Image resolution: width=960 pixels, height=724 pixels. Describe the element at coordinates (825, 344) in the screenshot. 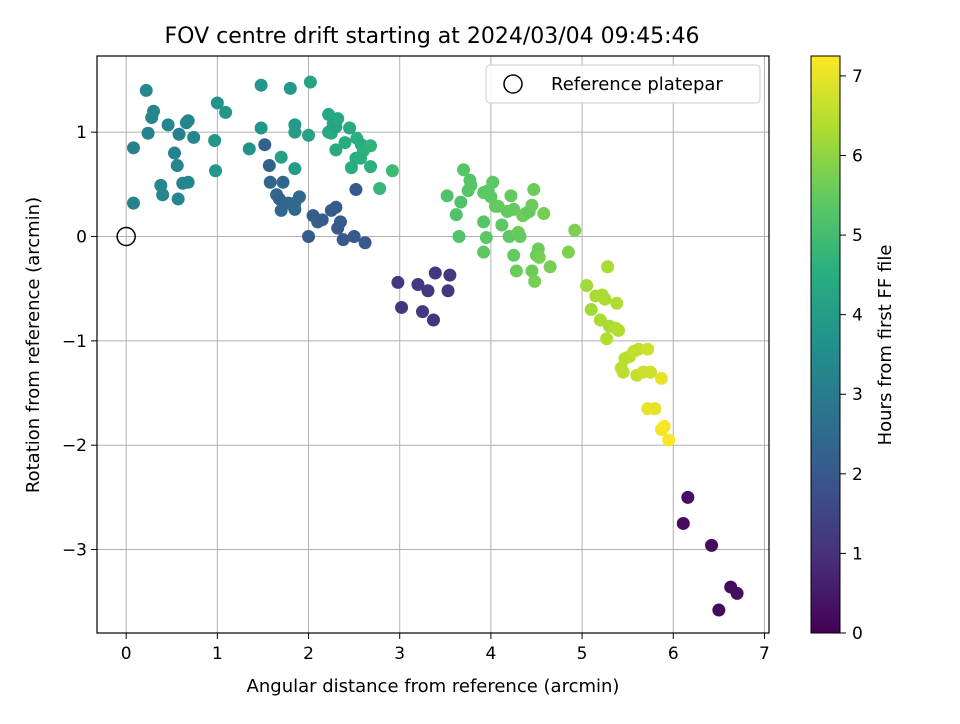

I see `colorbar` at that location.